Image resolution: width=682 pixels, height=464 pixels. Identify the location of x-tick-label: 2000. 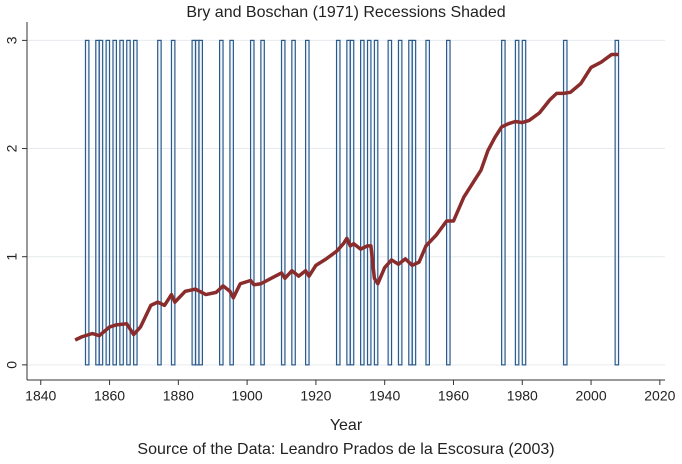
(590, 396).